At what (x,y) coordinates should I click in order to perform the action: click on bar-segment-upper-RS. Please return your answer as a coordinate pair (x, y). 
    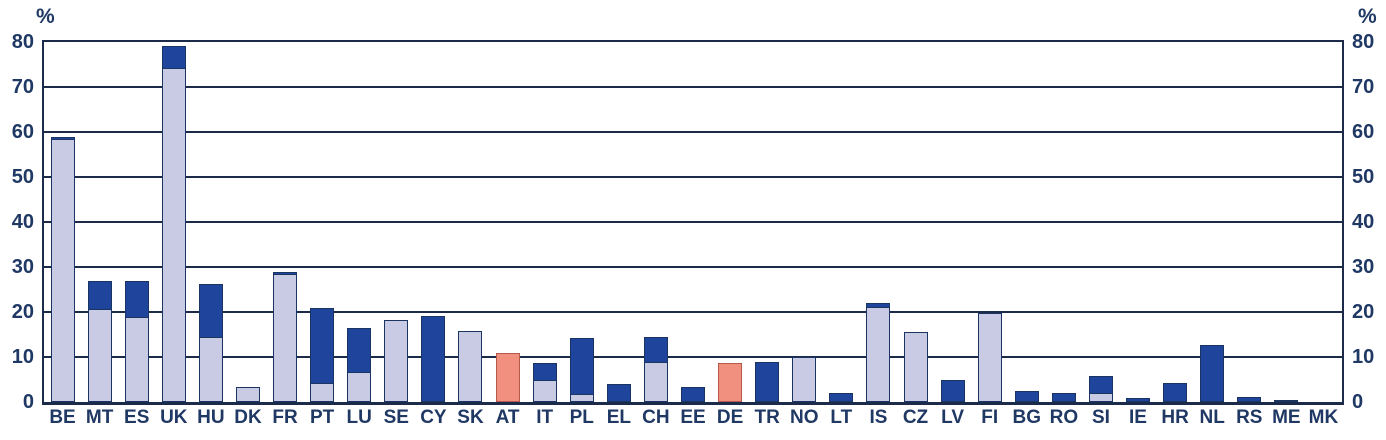
    Looking at the image, I should click on (1249, 399).